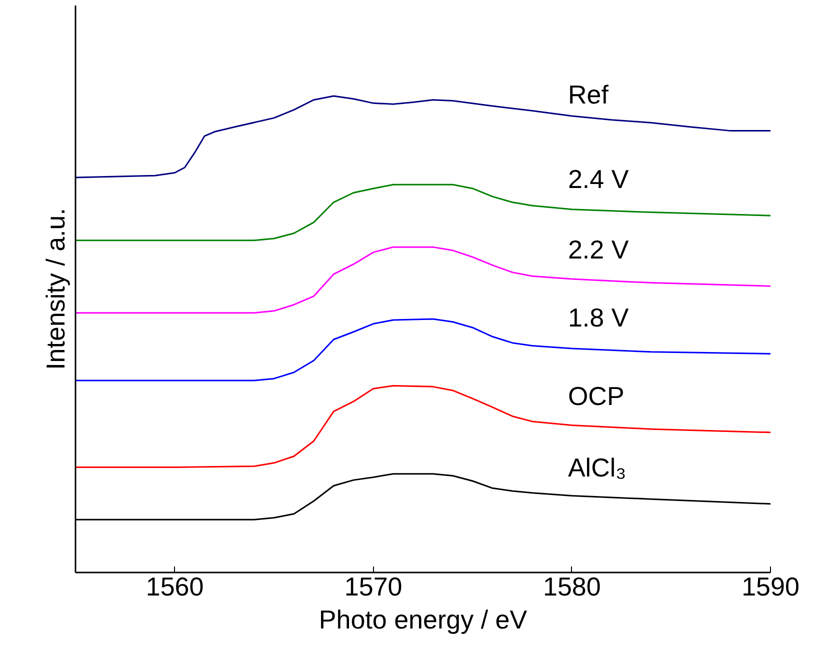 This screenshot has width=813, height=668. What do you see at coordinates (373, 587) in the screenshot?
I see `x-tick-label: 1570` at bounding box center [373, 587].